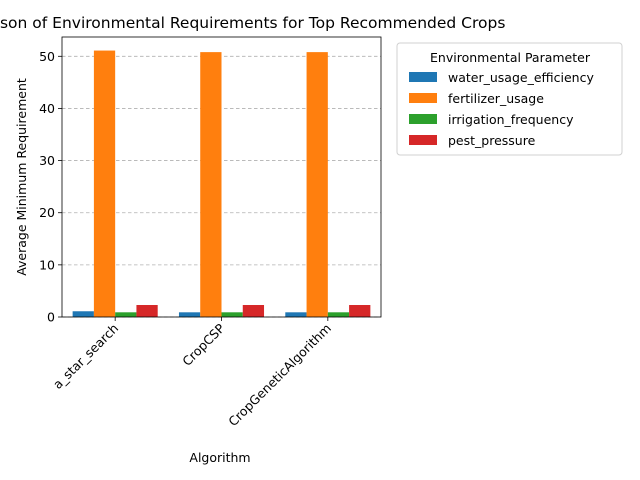 Image resolution: width=640 pixels, height=480 pixels. What do you see at coordinates (51, 317) in the screenshot?
I see `y-tick-label: 0` at bounding box center [51, 317].